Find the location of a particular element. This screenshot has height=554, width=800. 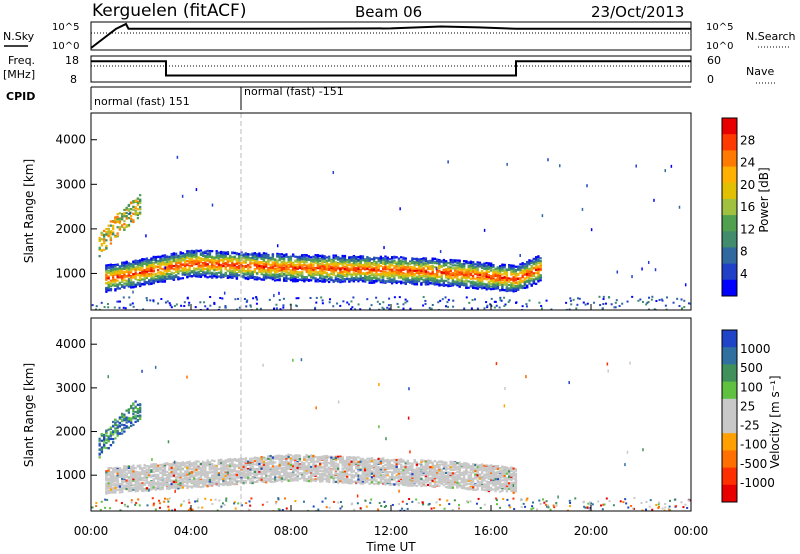

colorbar-tick-label: 28 is located at coordinates (747, 140).